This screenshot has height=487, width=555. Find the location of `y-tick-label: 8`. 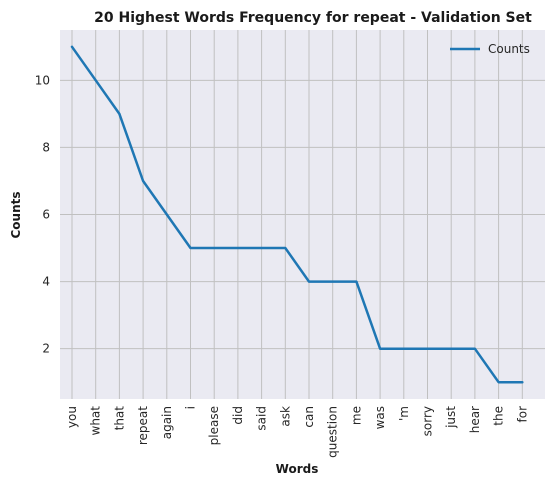

y-tick-label: 8 is located at coordinates (46, 147).